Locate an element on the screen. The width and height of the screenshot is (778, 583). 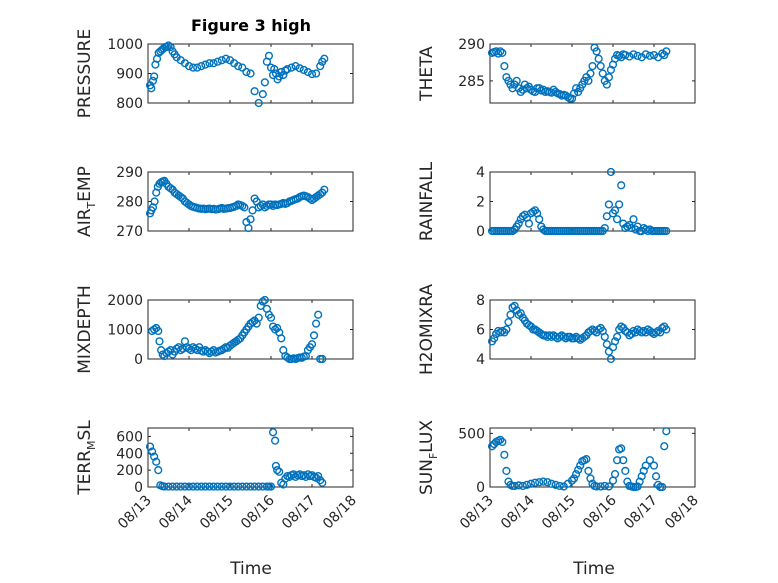
figure-title: Figure 3 high is located at coordinates (251, 25).